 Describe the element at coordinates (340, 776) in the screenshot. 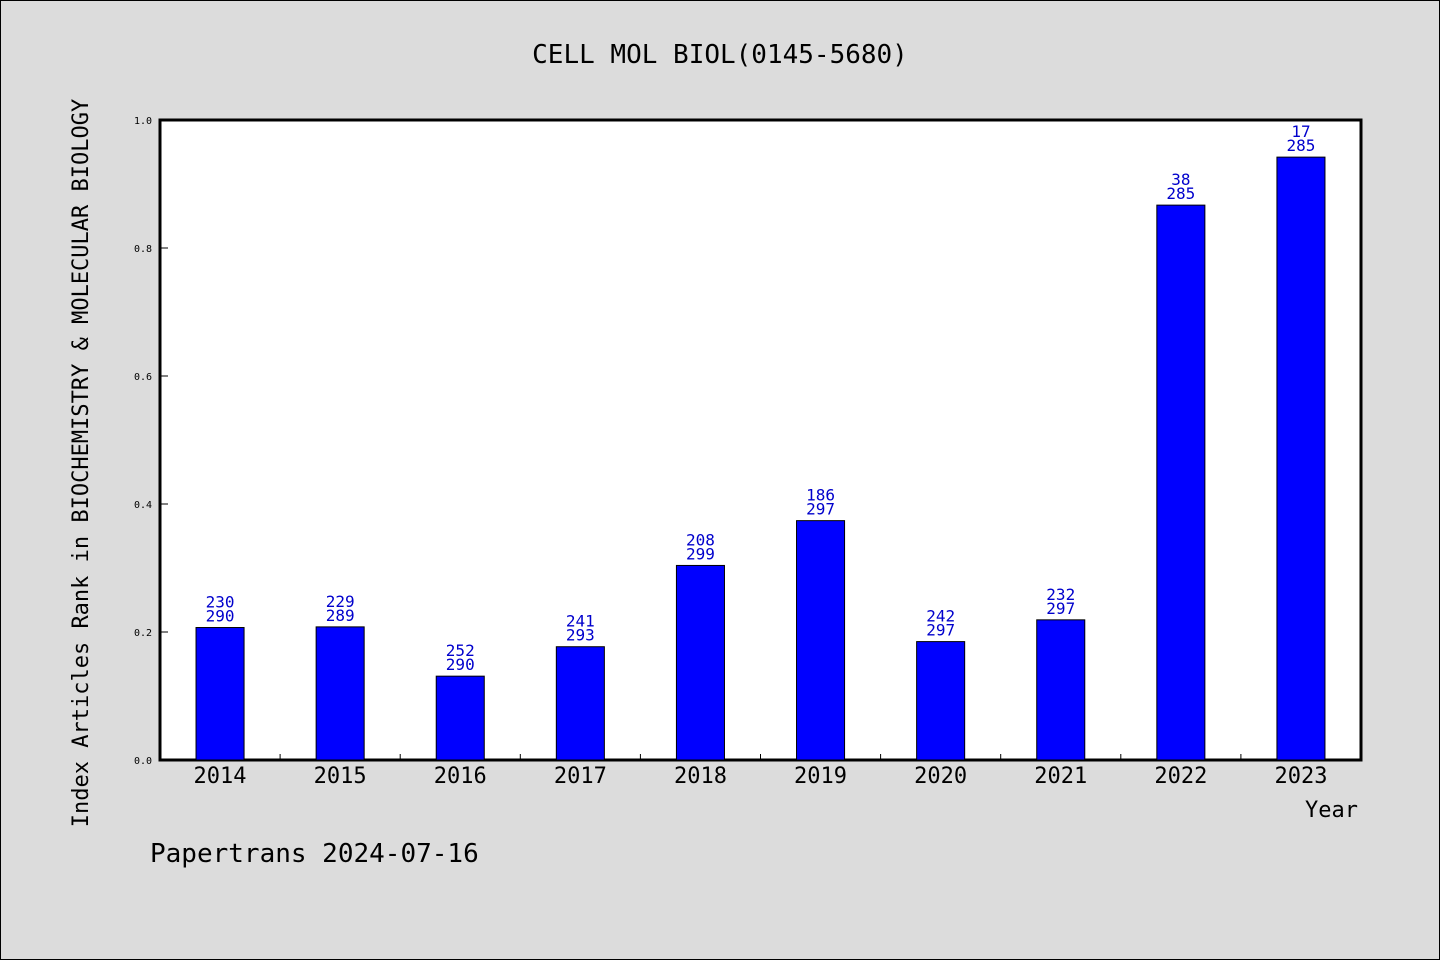

I see `x-tick-label: 2015` at that location.